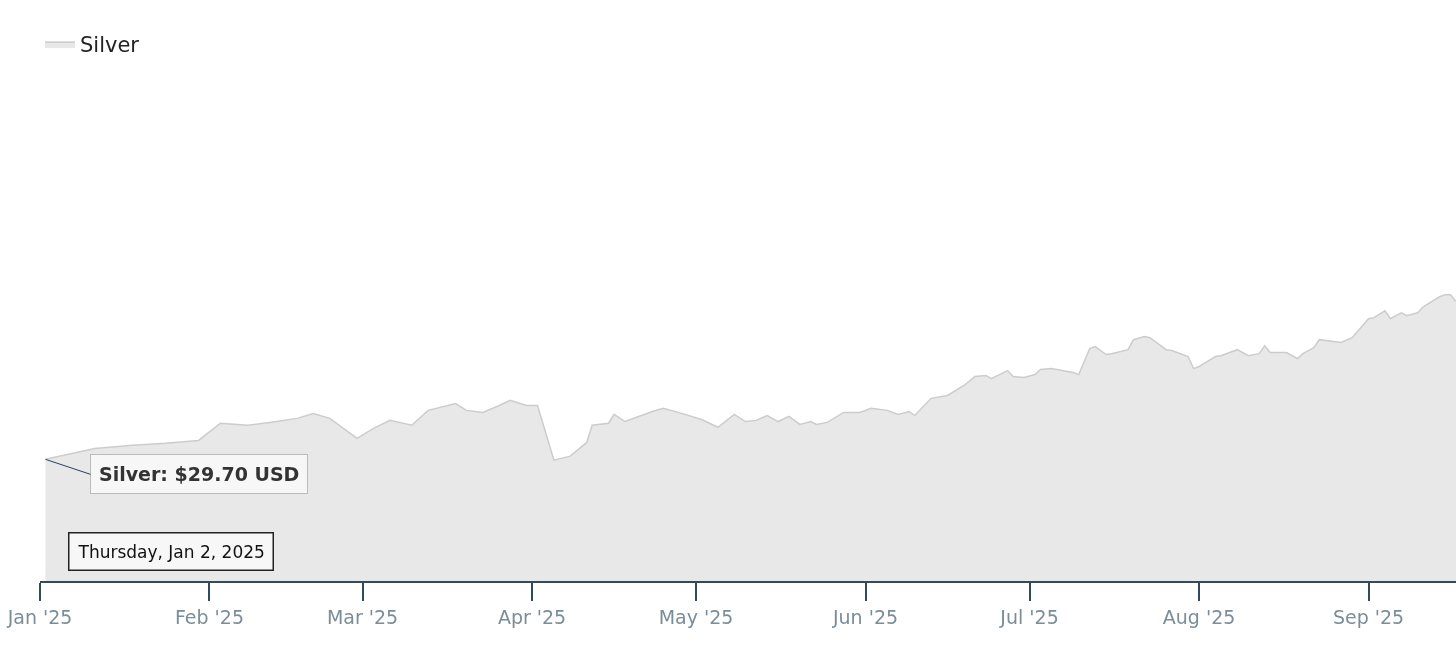 The height and width of the screenshot is (654, 1456). Describe the element at coordinates (362, 616) in the screenshot. I see `x-tick-label: Mar '25` at that location.